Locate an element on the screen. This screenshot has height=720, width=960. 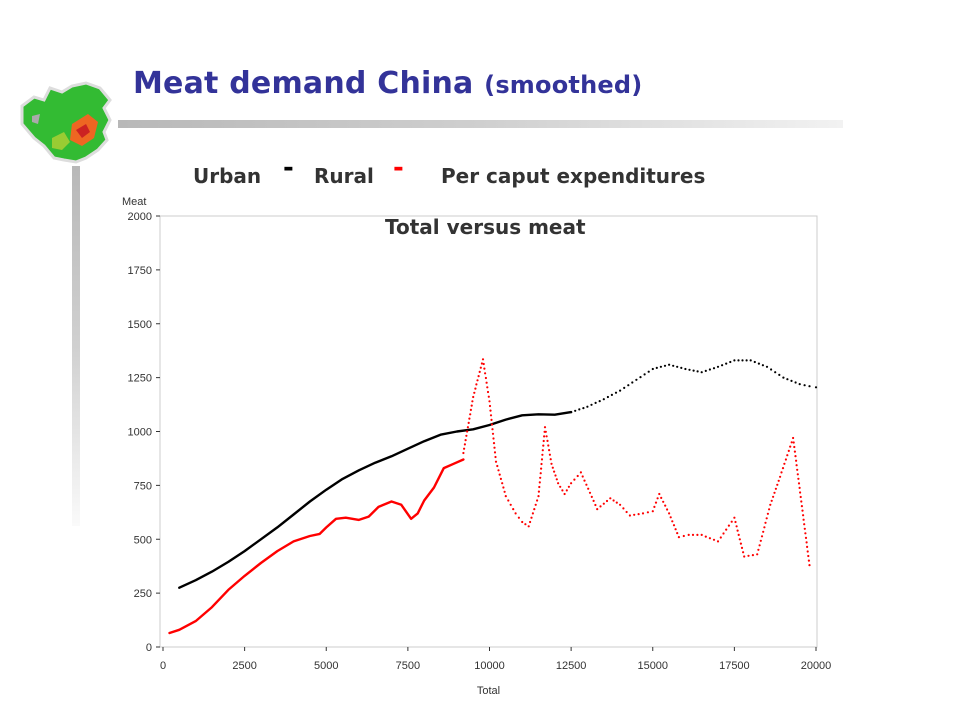
legend-rural-swatch: - is located at coordinates (398, 168).